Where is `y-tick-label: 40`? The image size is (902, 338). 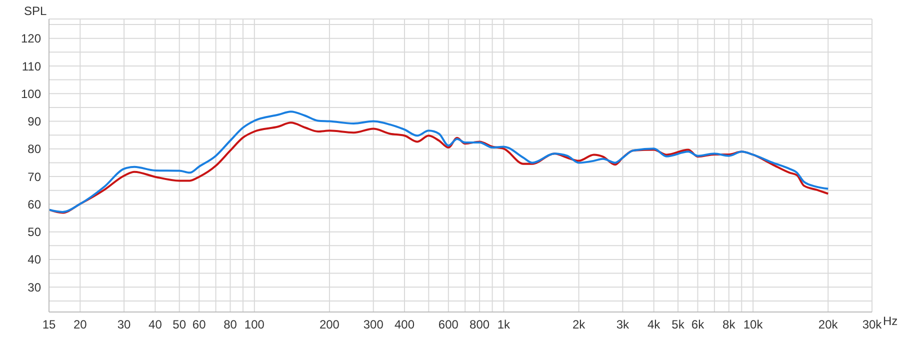 y-tick-label: 40 is located at coordinates (35, 259).